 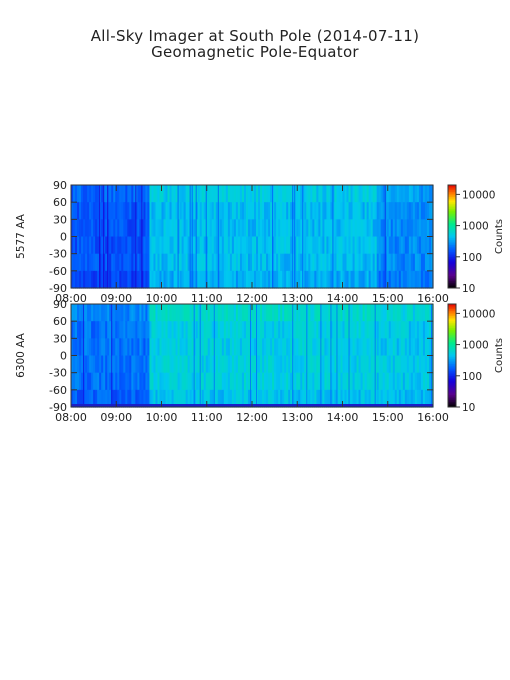 I want to click on y-axis-label: 6300 AA, so click(x=21, y=355).